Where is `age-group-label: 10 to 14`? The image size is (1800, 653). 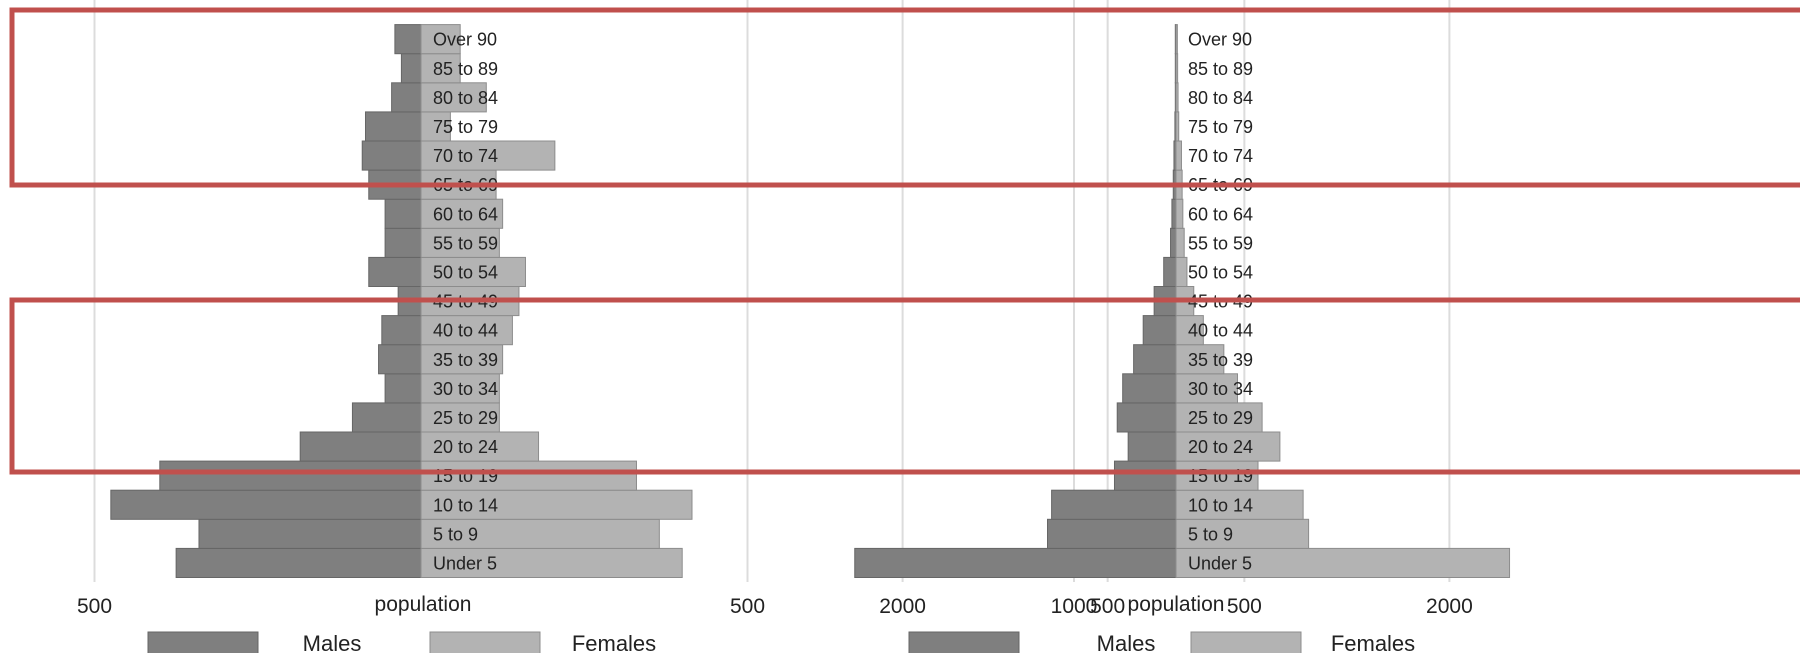
age-group-label: 10 to 14 is located at coordinates (1220, 505).